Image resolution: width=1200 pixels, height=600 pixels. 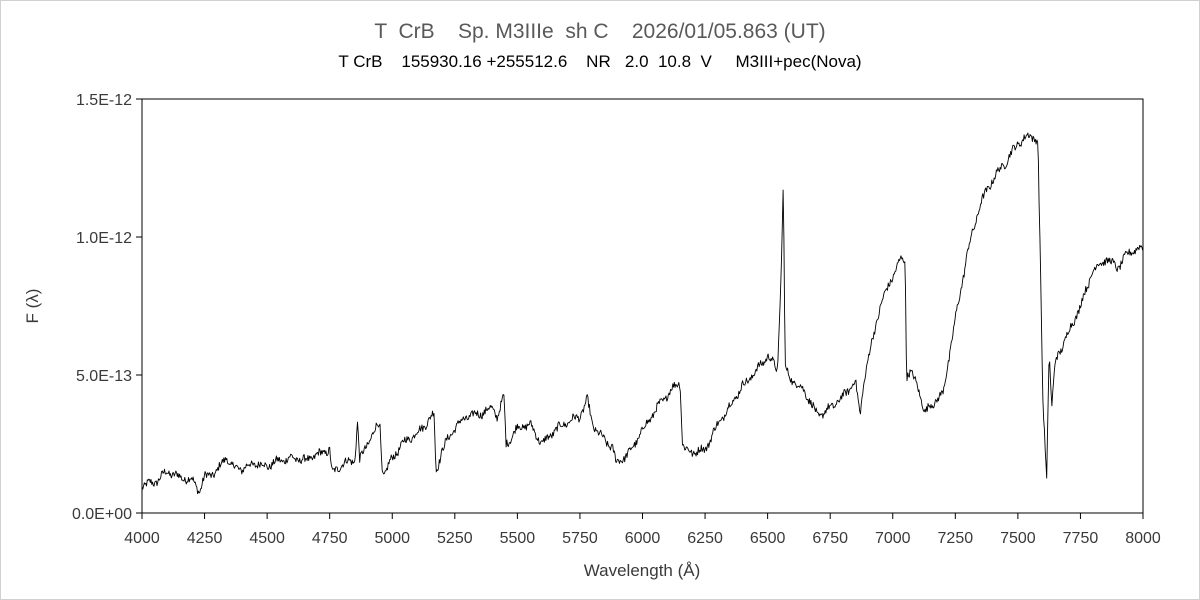 What do you see at coordinates (104, 100) in the screenshot?
I see `y-tick-label: 1.5E-12` at bounding box center [104, 100].